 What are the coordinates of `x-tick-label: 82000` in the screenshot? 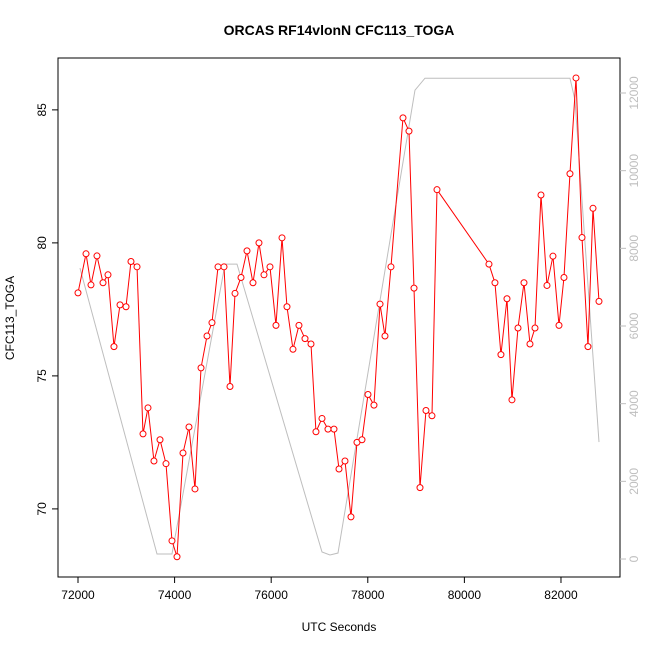 It's located at (561, 595).